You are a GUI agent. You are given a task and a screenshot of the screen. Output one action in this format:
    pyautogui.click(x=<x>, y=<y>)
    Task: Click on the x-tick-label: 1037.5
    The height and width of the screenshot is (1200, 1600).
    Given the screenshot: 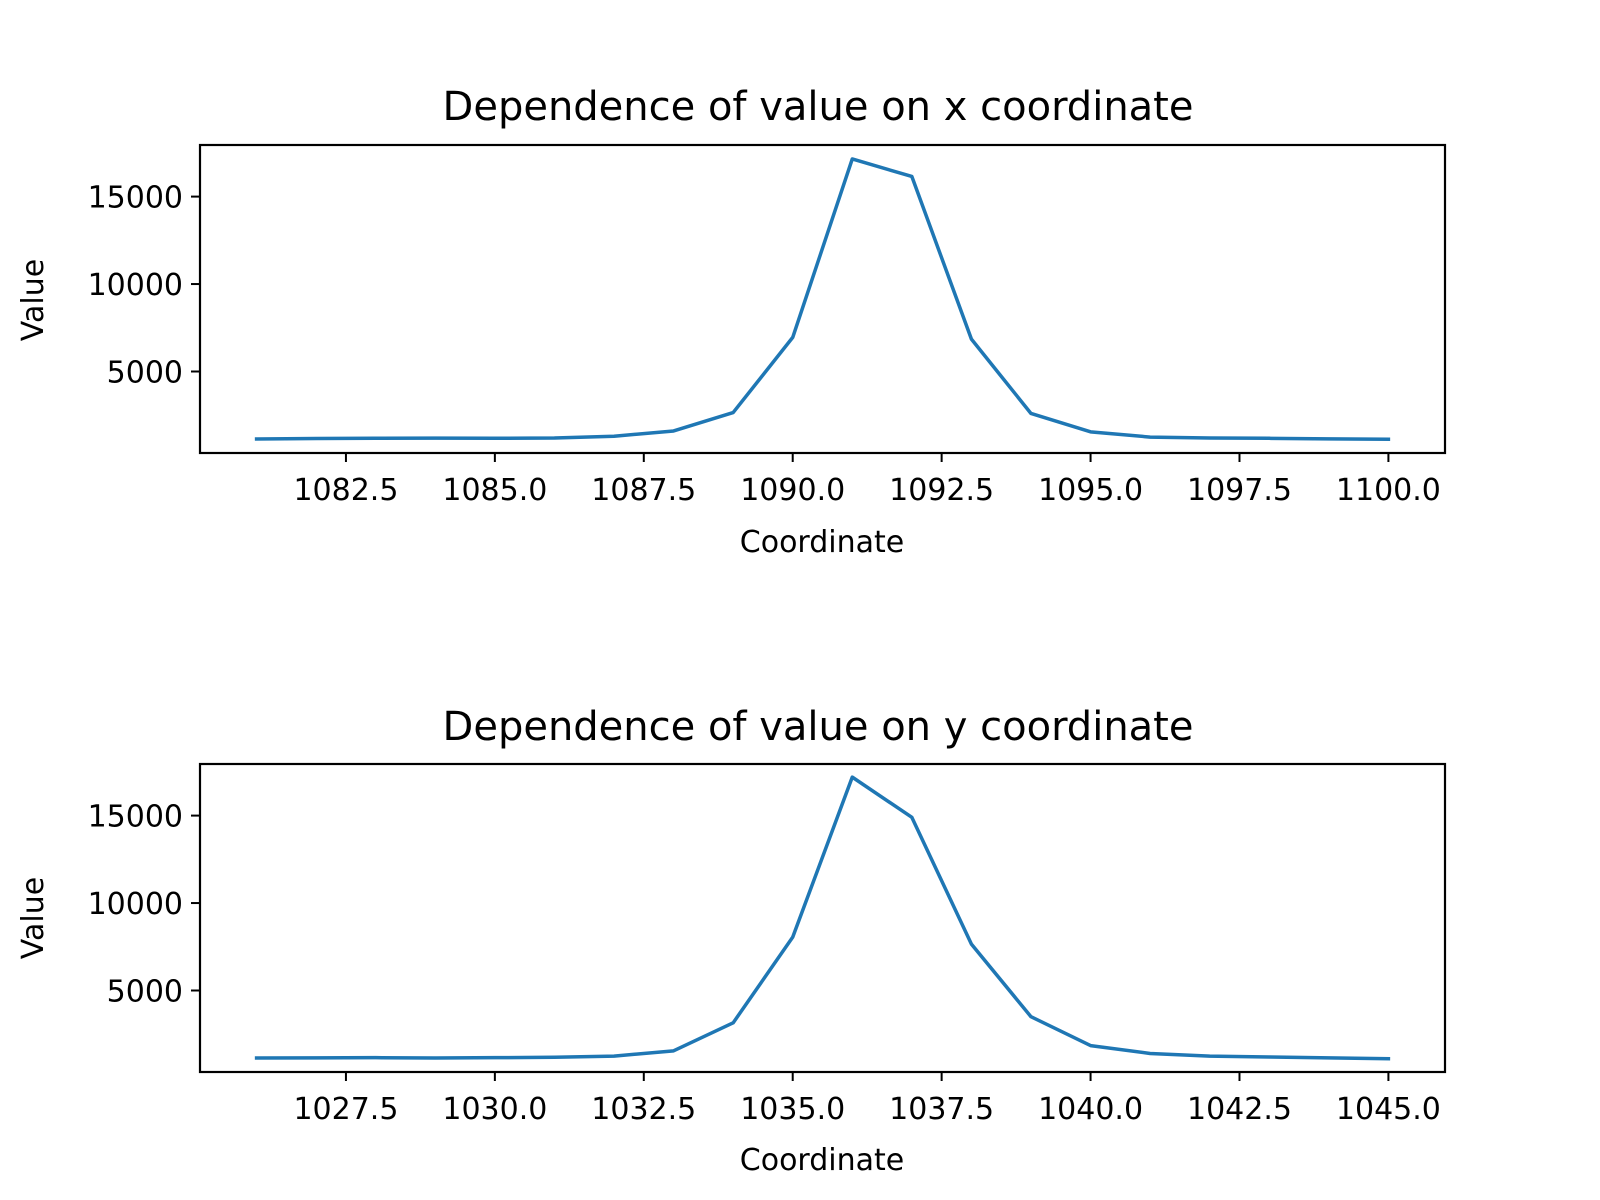 What is the action you would take?
    pyautogui.click(x=941, y=1109)
    